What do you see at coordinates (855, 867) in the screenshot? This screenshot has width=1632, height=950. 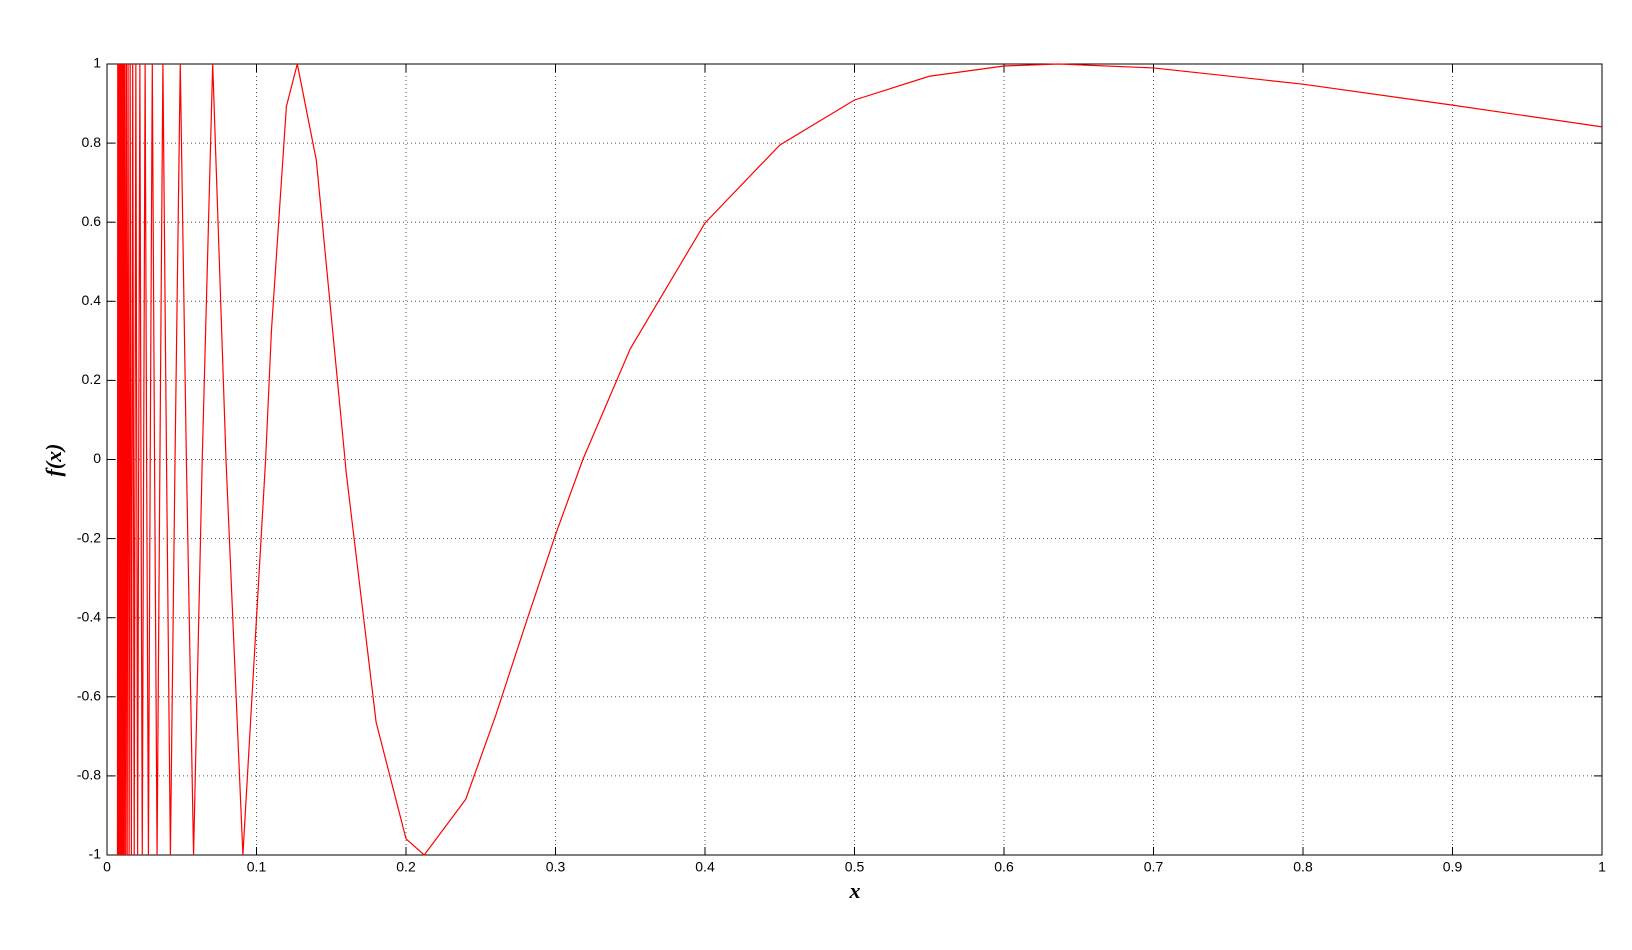 I see `x-tick-label: 0.5` at bounding box center [855, 867].